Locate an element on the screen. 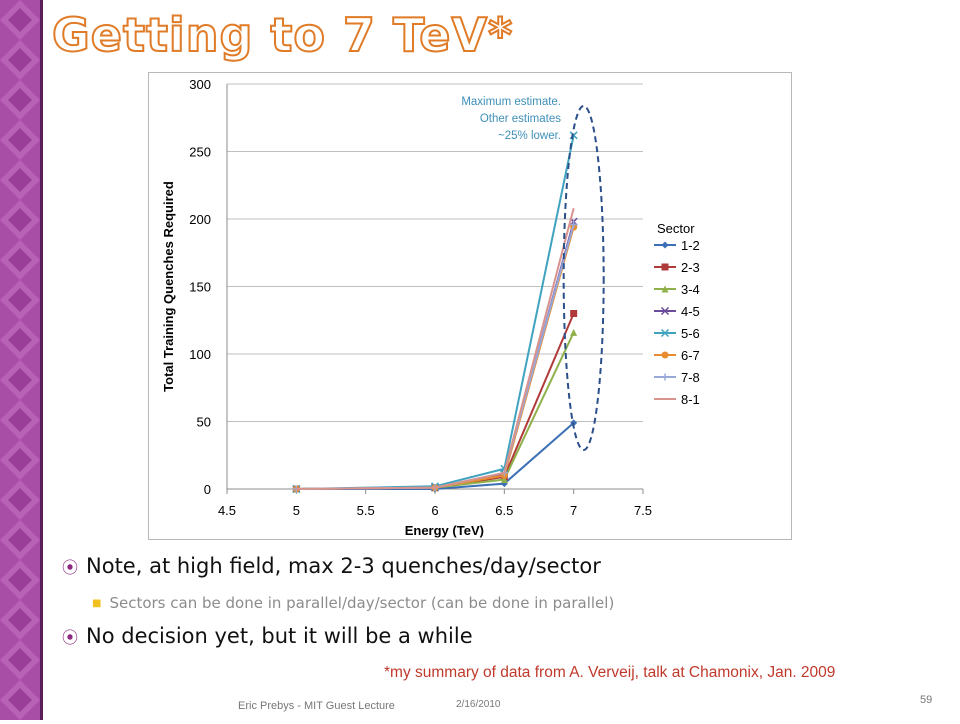 This screenshot has height=724, width=960. x-axis-label: Energy (TeV) is located at coordinates (444, 530).